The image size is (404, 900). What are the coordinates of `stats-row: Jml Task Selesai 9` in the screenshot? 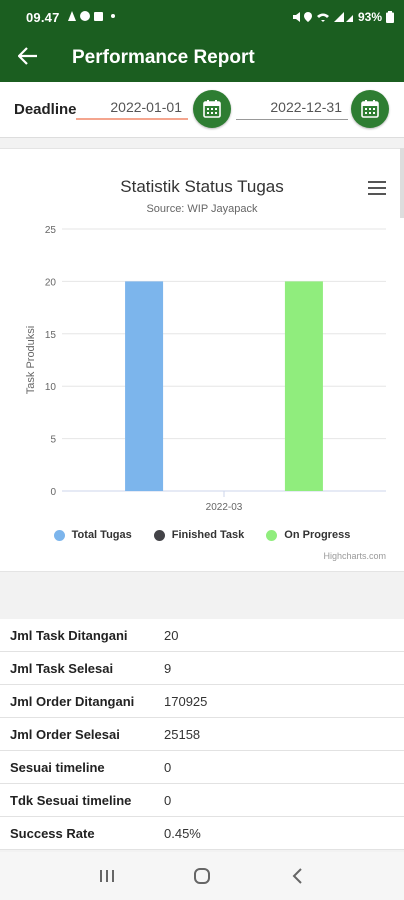 It's located at (202, 668).